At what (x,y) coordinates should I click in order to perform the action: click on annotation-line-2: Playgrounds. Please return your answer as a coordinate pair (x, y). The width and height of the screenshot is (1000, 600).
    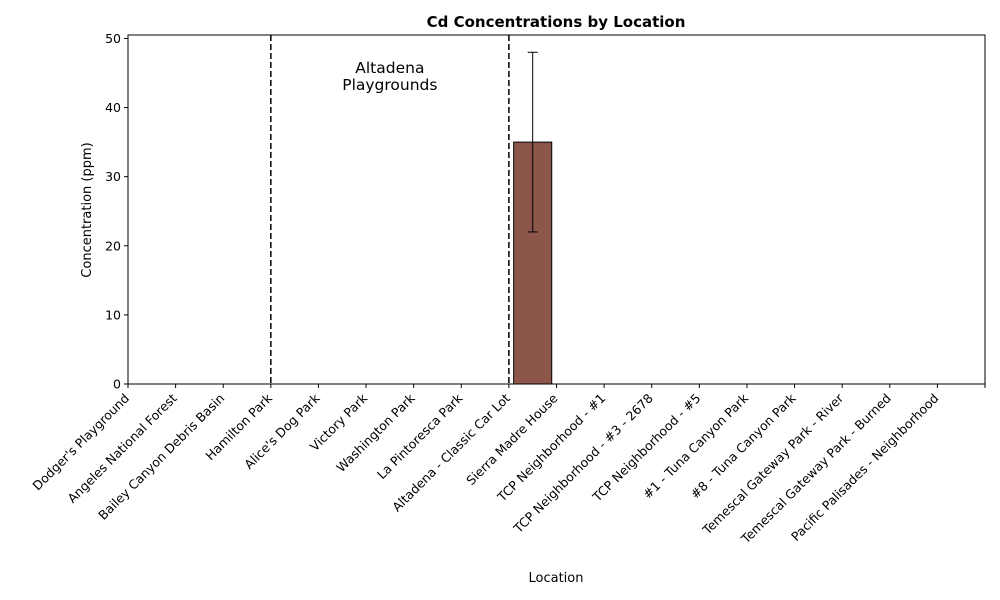
    Looking at the image, I should click on (389, 85).